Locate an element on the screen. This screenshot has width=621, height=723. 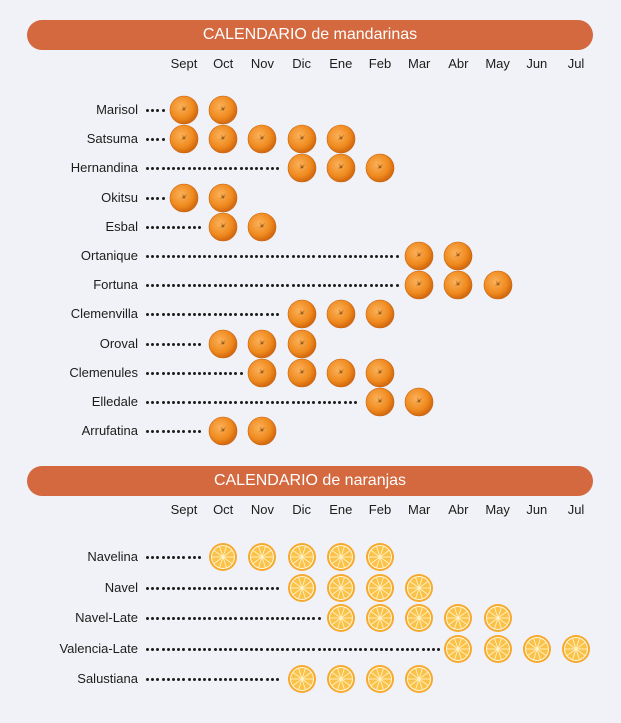
orange-month-label: Abr is located at coordinates (458, 509).